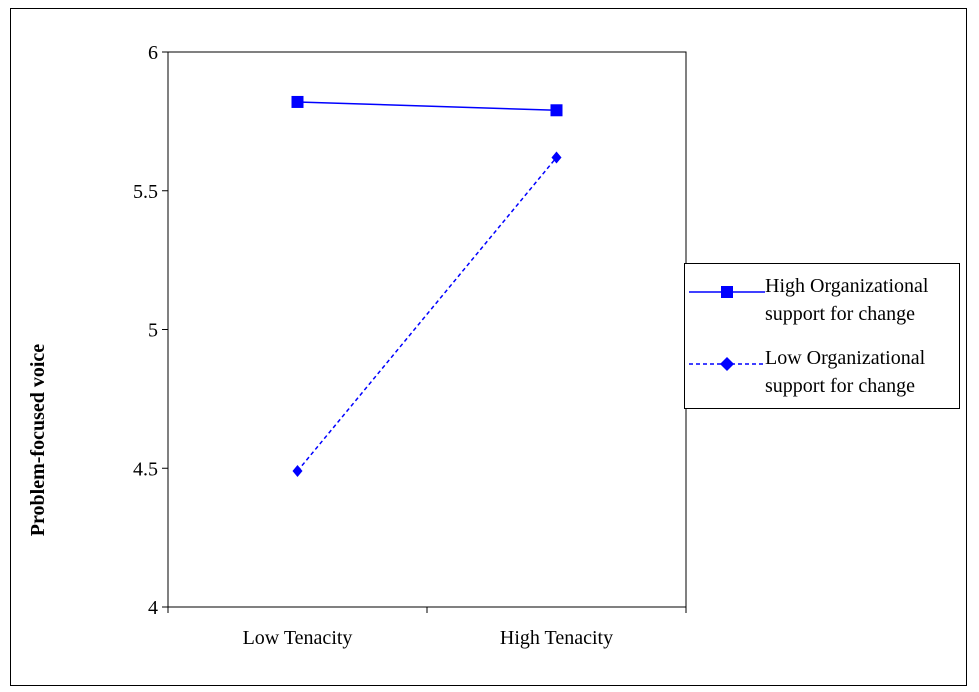 This screenshot has height=692, width=979. What do you see at coordinates (840, 386) in the screenshot?
I see `legend-label-low-line2: support for change` at bounding box center [840, 386].